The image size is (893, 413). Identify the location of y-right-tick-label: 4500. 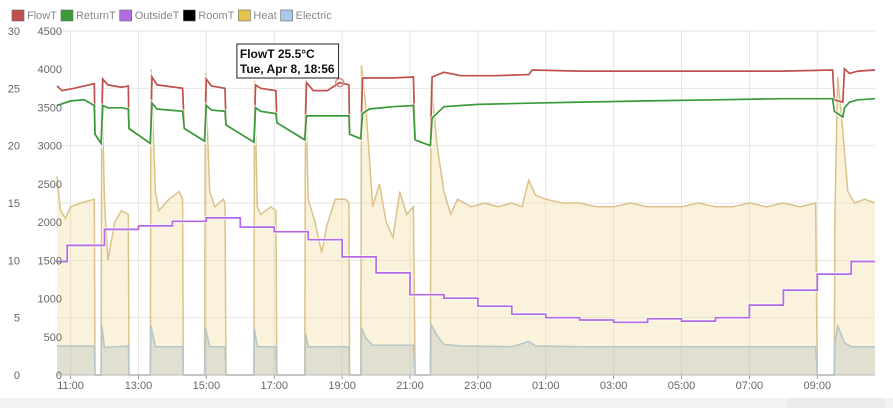
(50, 32).